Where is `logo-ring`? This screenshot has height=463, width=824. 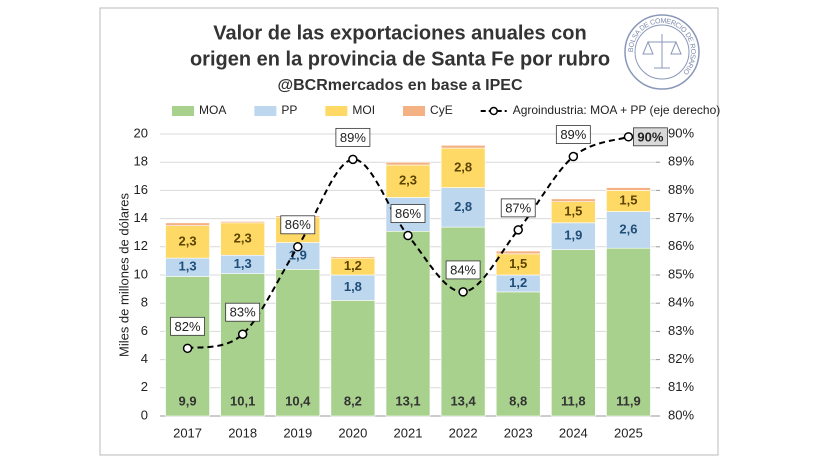 logo-ring is located at coordinates (662, 52).